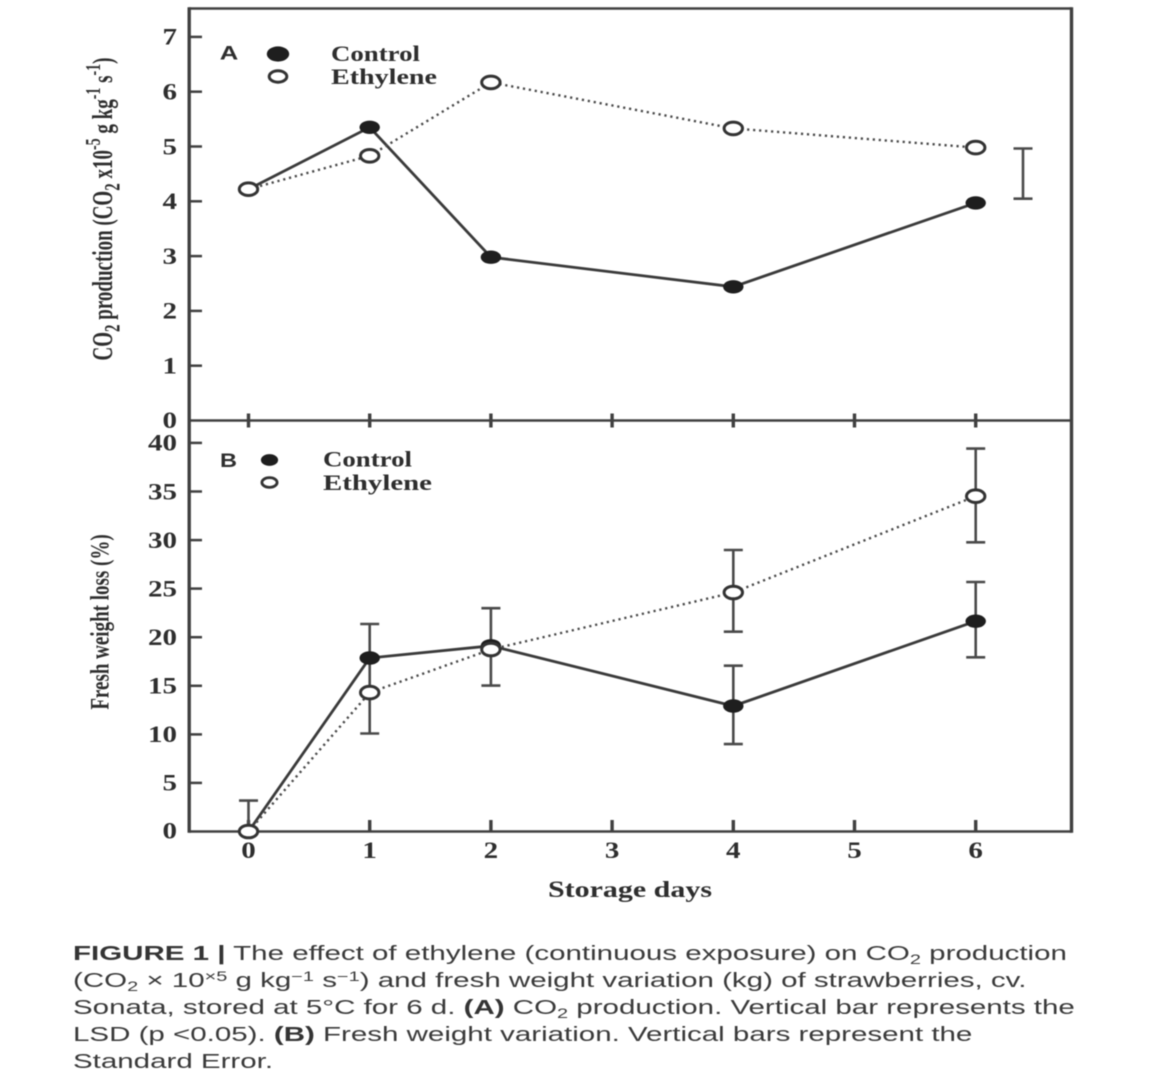 The image size is (1153, 1085). What do you see at coordinates (228, 461) in the screenshot?
I see `svg-text: B` at bounding box center [228, 461].